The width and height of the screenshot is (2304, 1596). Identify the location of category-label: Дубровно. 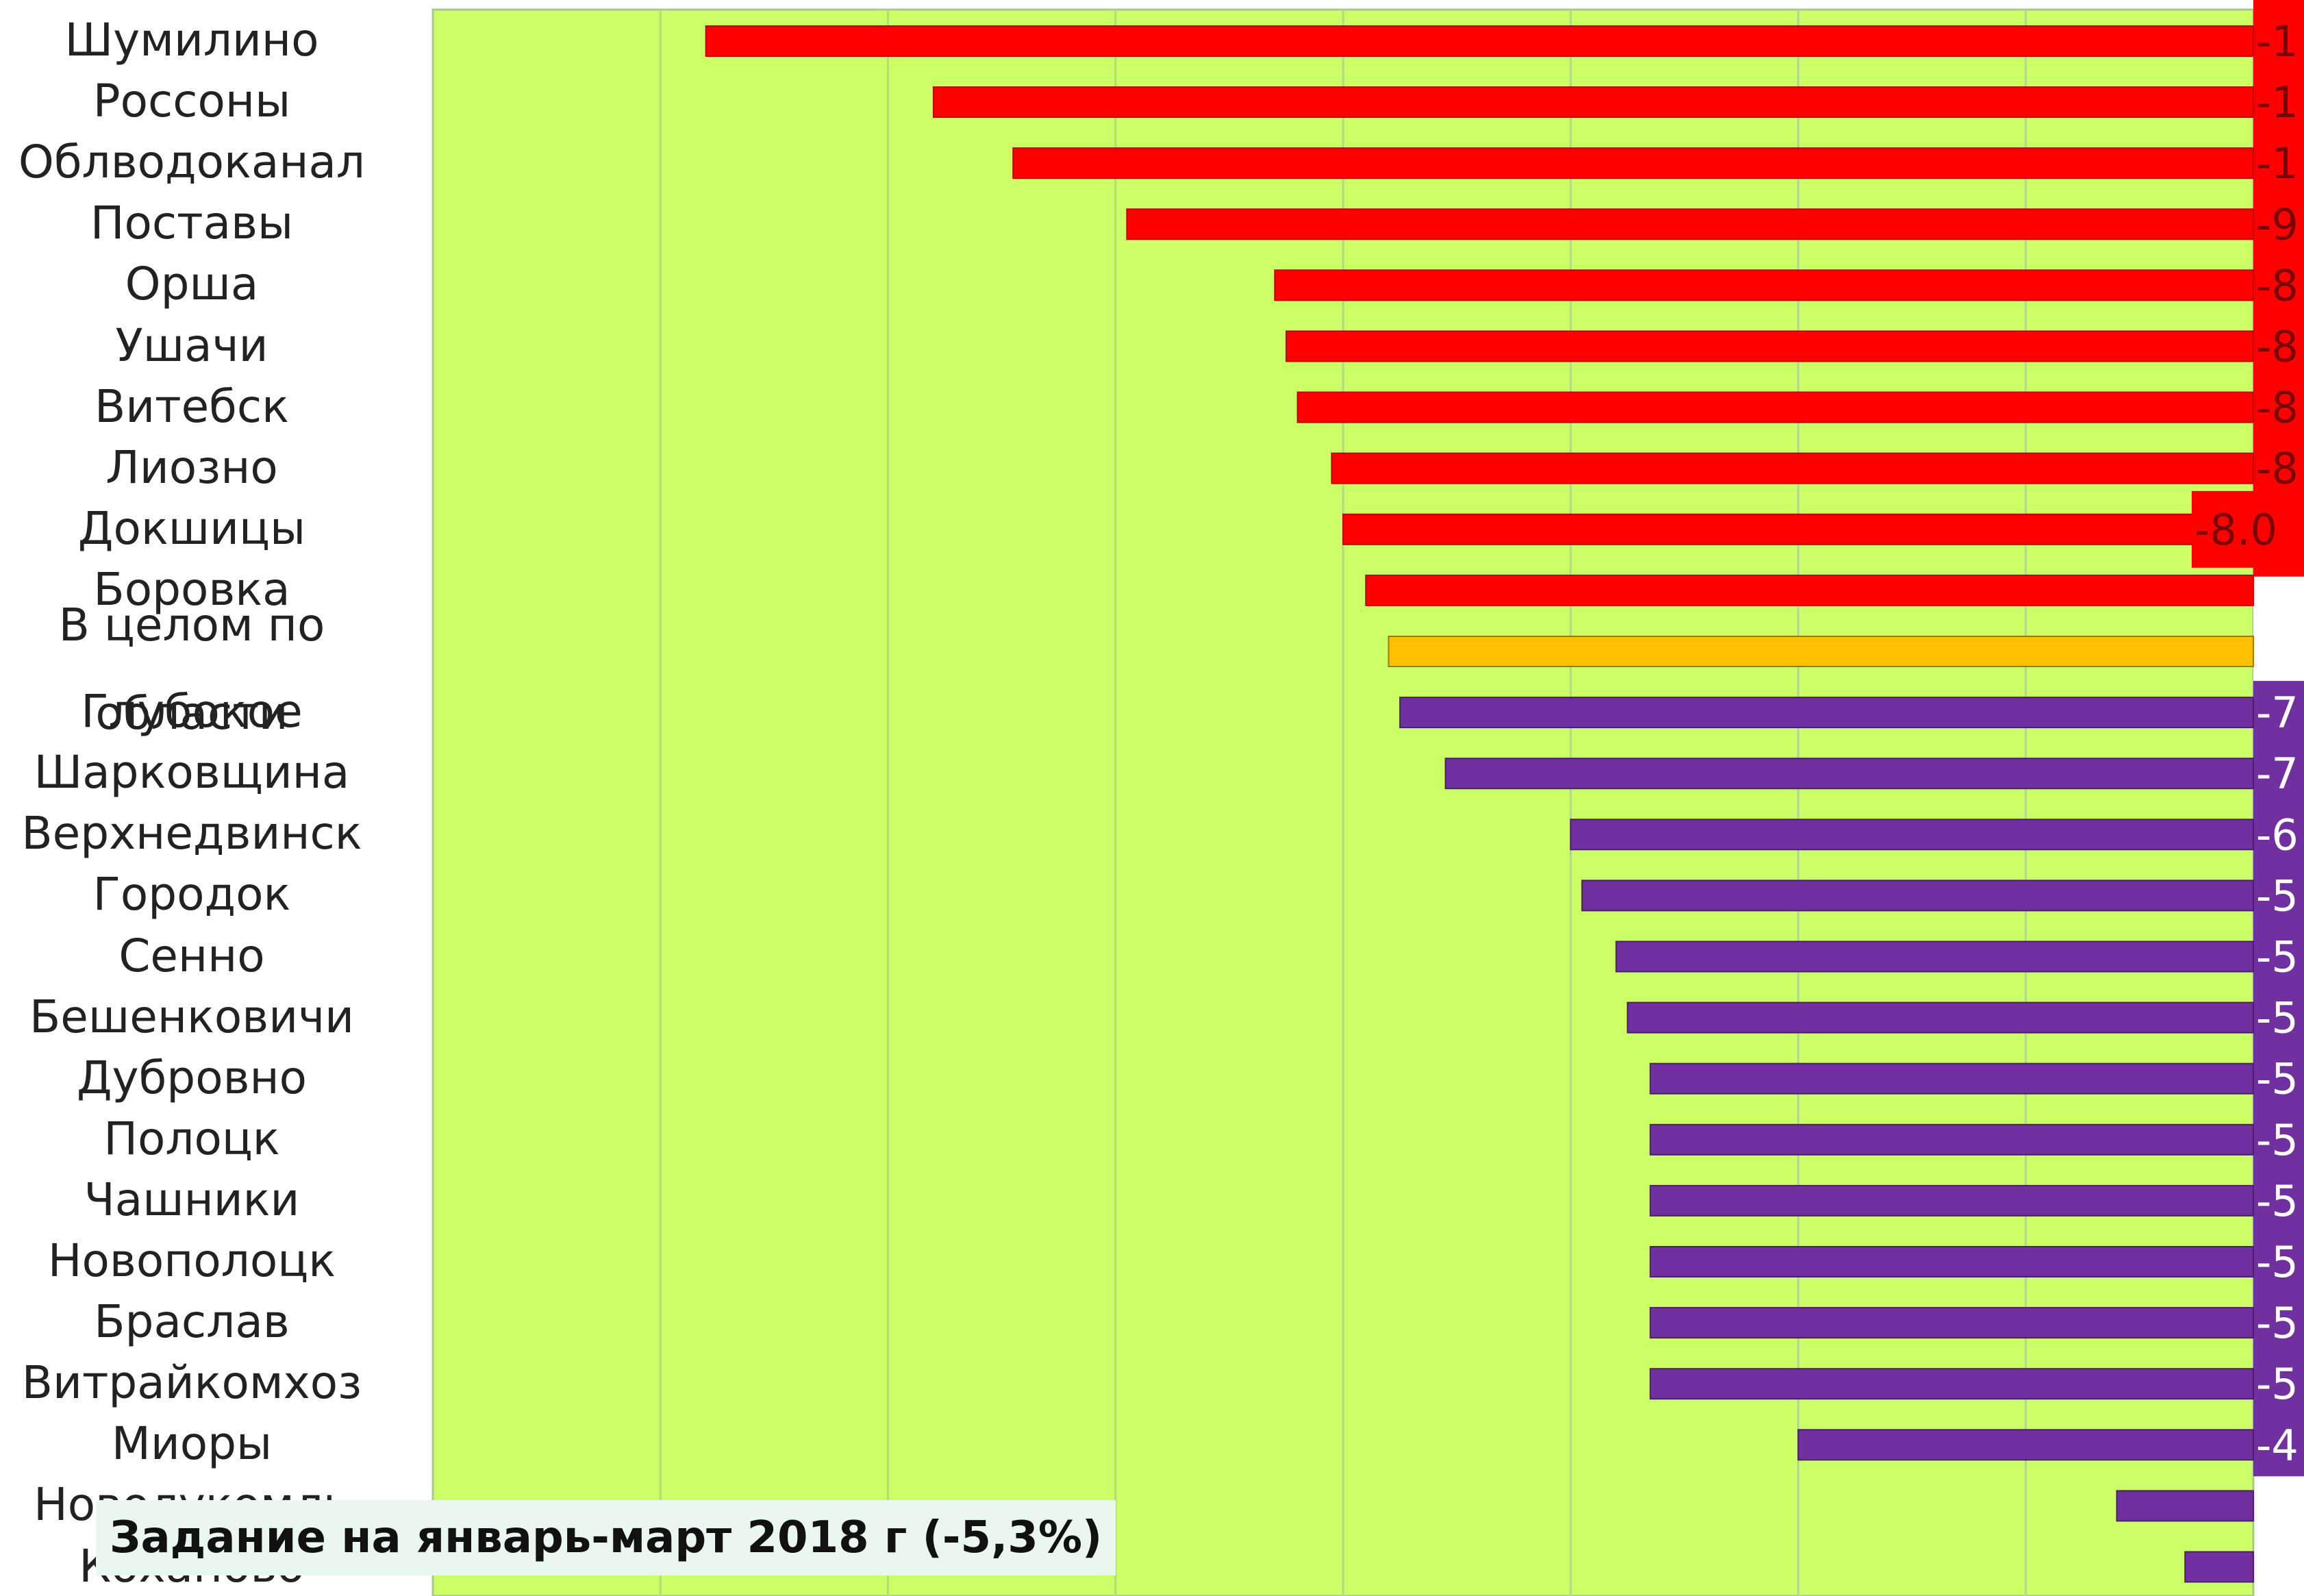
(192, 1077).